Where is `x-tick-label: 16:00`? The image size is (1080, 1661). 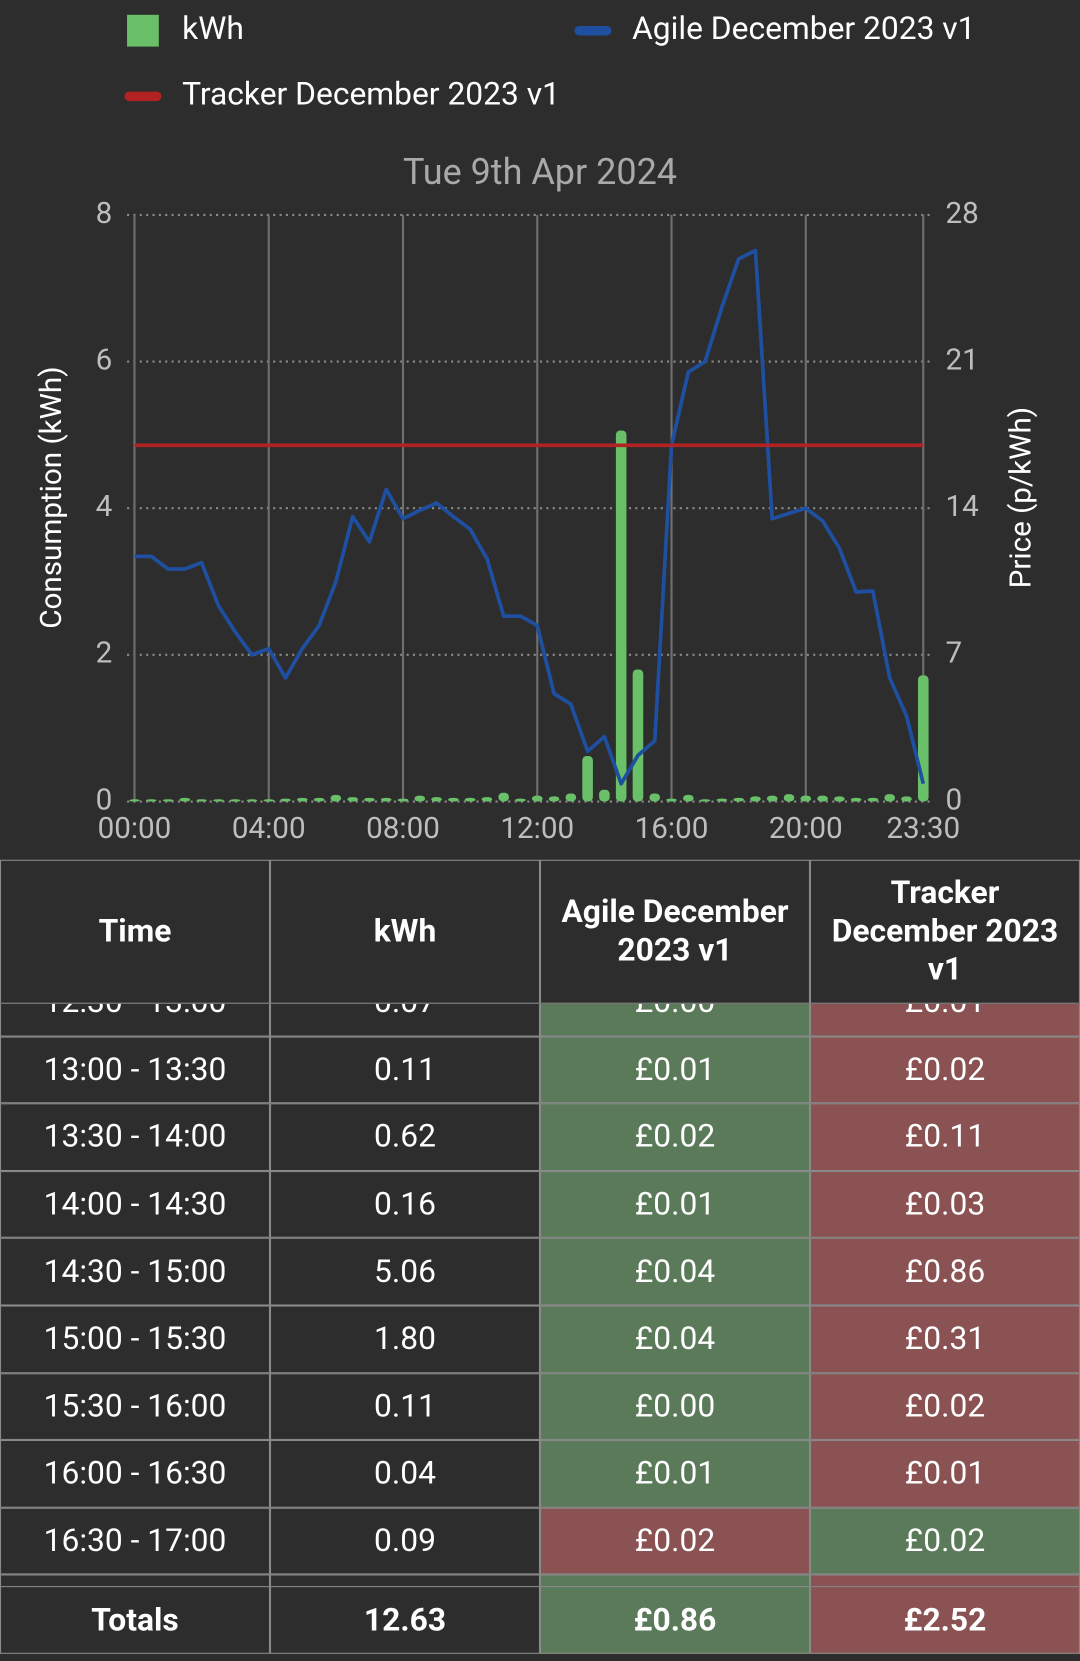 x-tick-label: 16:00 is located at coordinates (672, 829).